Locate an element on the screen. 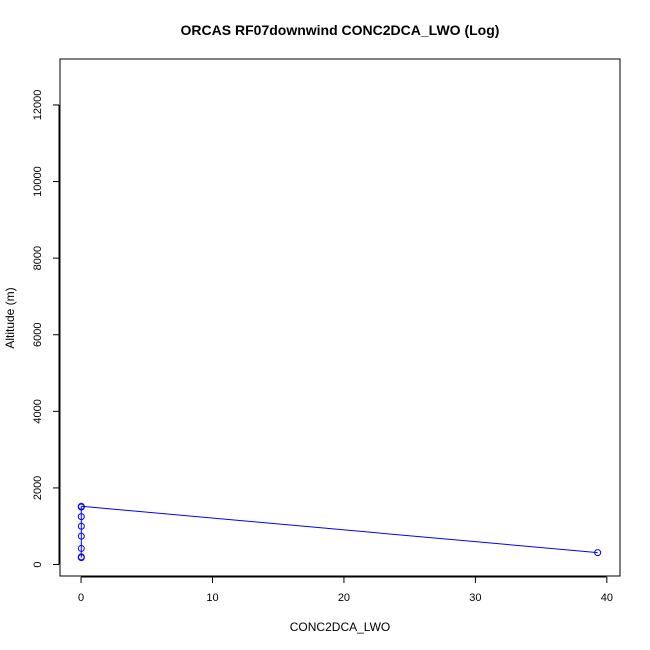 This screenshot has height=650, width=650. y-tick-label: 8000 is located at coordinates (38, 258).